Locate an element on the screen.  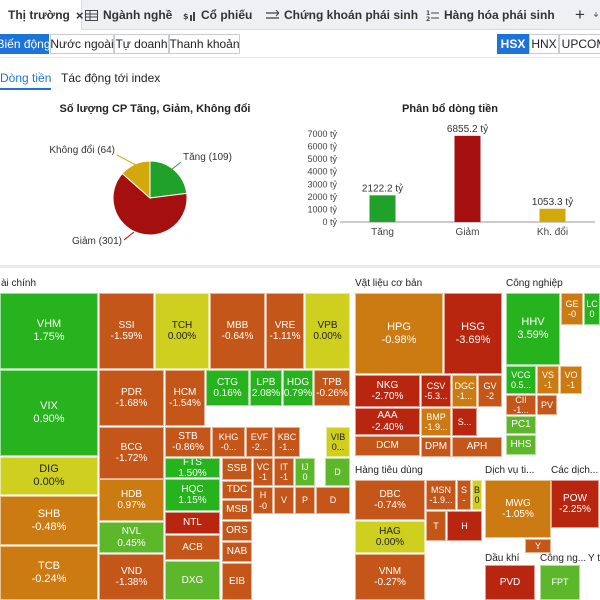
treemap-cell: MWG -1.05% is located at coordinates (518, 509).